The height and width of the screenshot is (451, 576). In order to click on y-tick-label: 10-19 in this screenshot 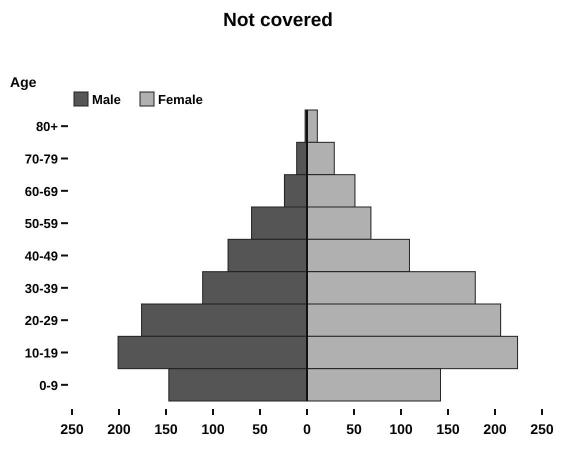, I will do `click(41, 353)`.